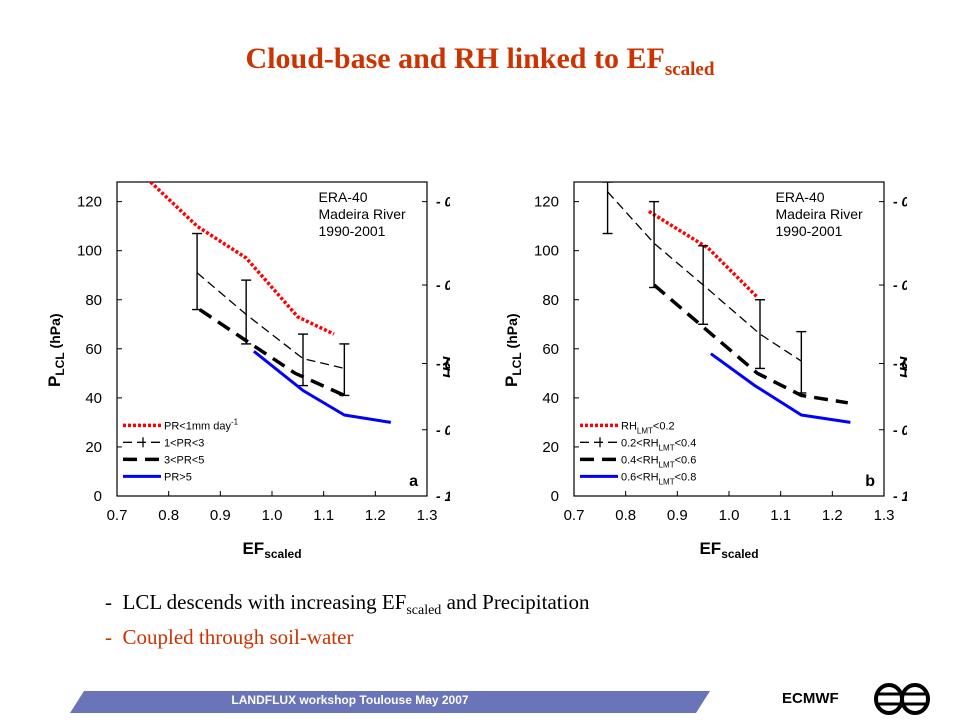 This screenshot has height=720, width=960. Describe the element at coordinates (184, 443) in the screenshot. I see `legend-label-2: 1<PR<3` at that location.